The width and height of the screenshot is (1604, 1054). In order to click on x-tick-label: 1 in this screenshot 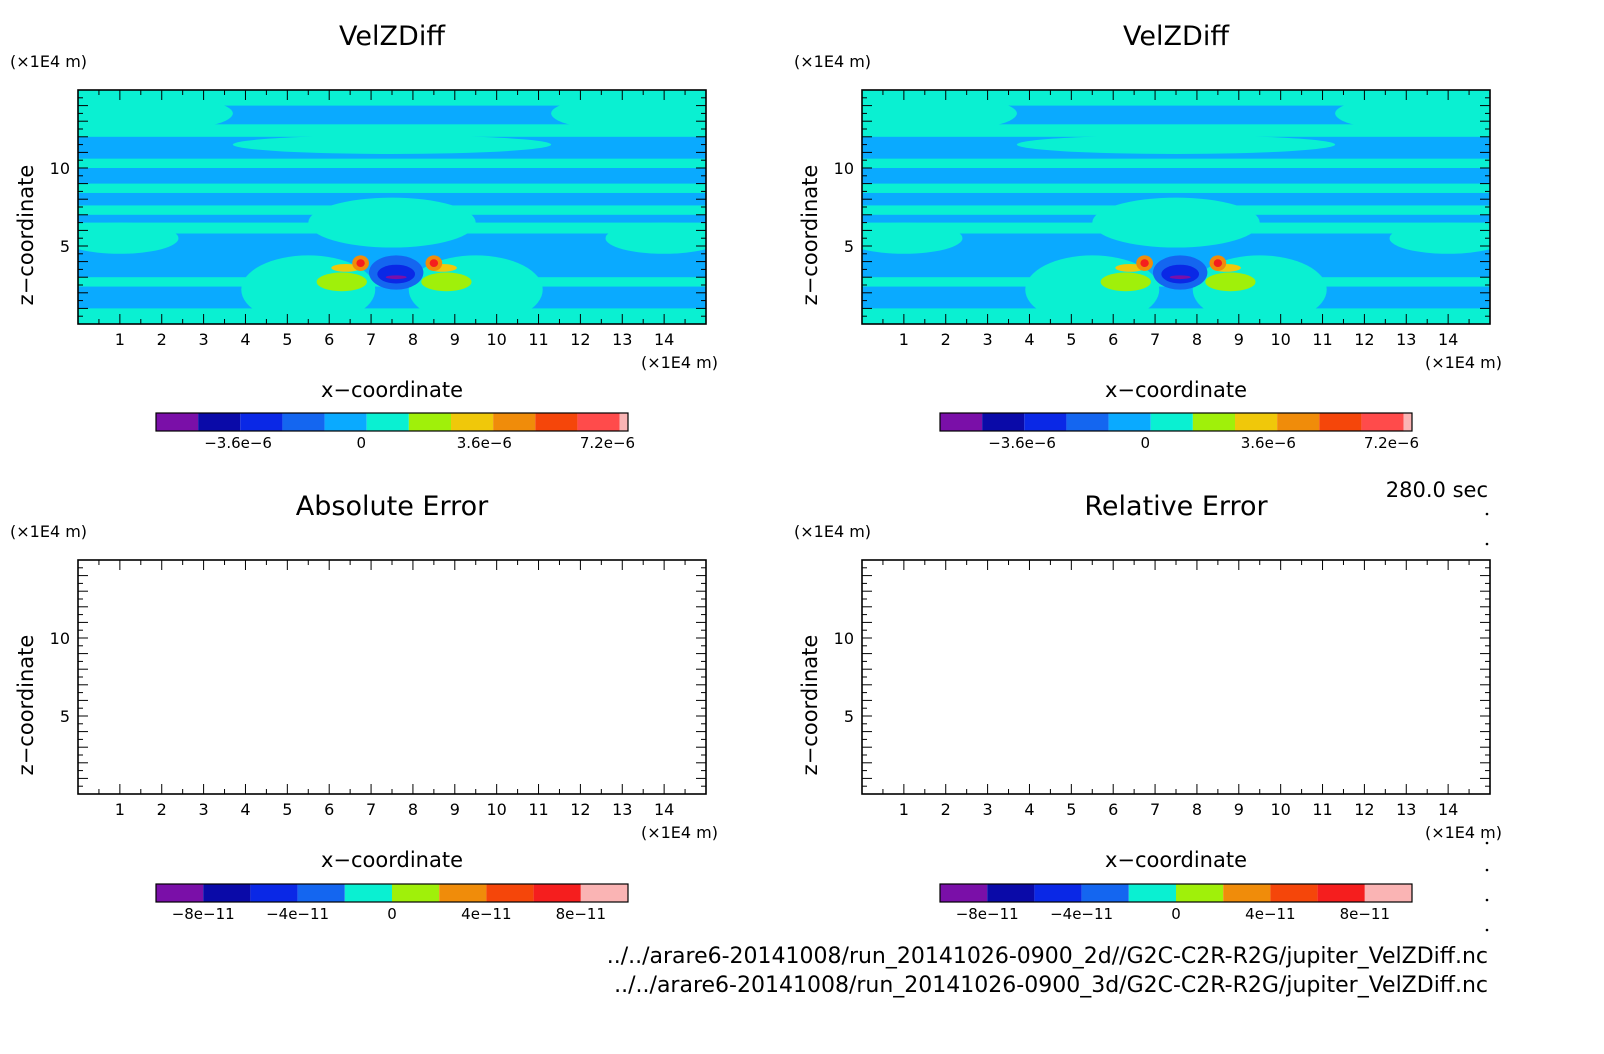, I will do `click(120, 339)`.